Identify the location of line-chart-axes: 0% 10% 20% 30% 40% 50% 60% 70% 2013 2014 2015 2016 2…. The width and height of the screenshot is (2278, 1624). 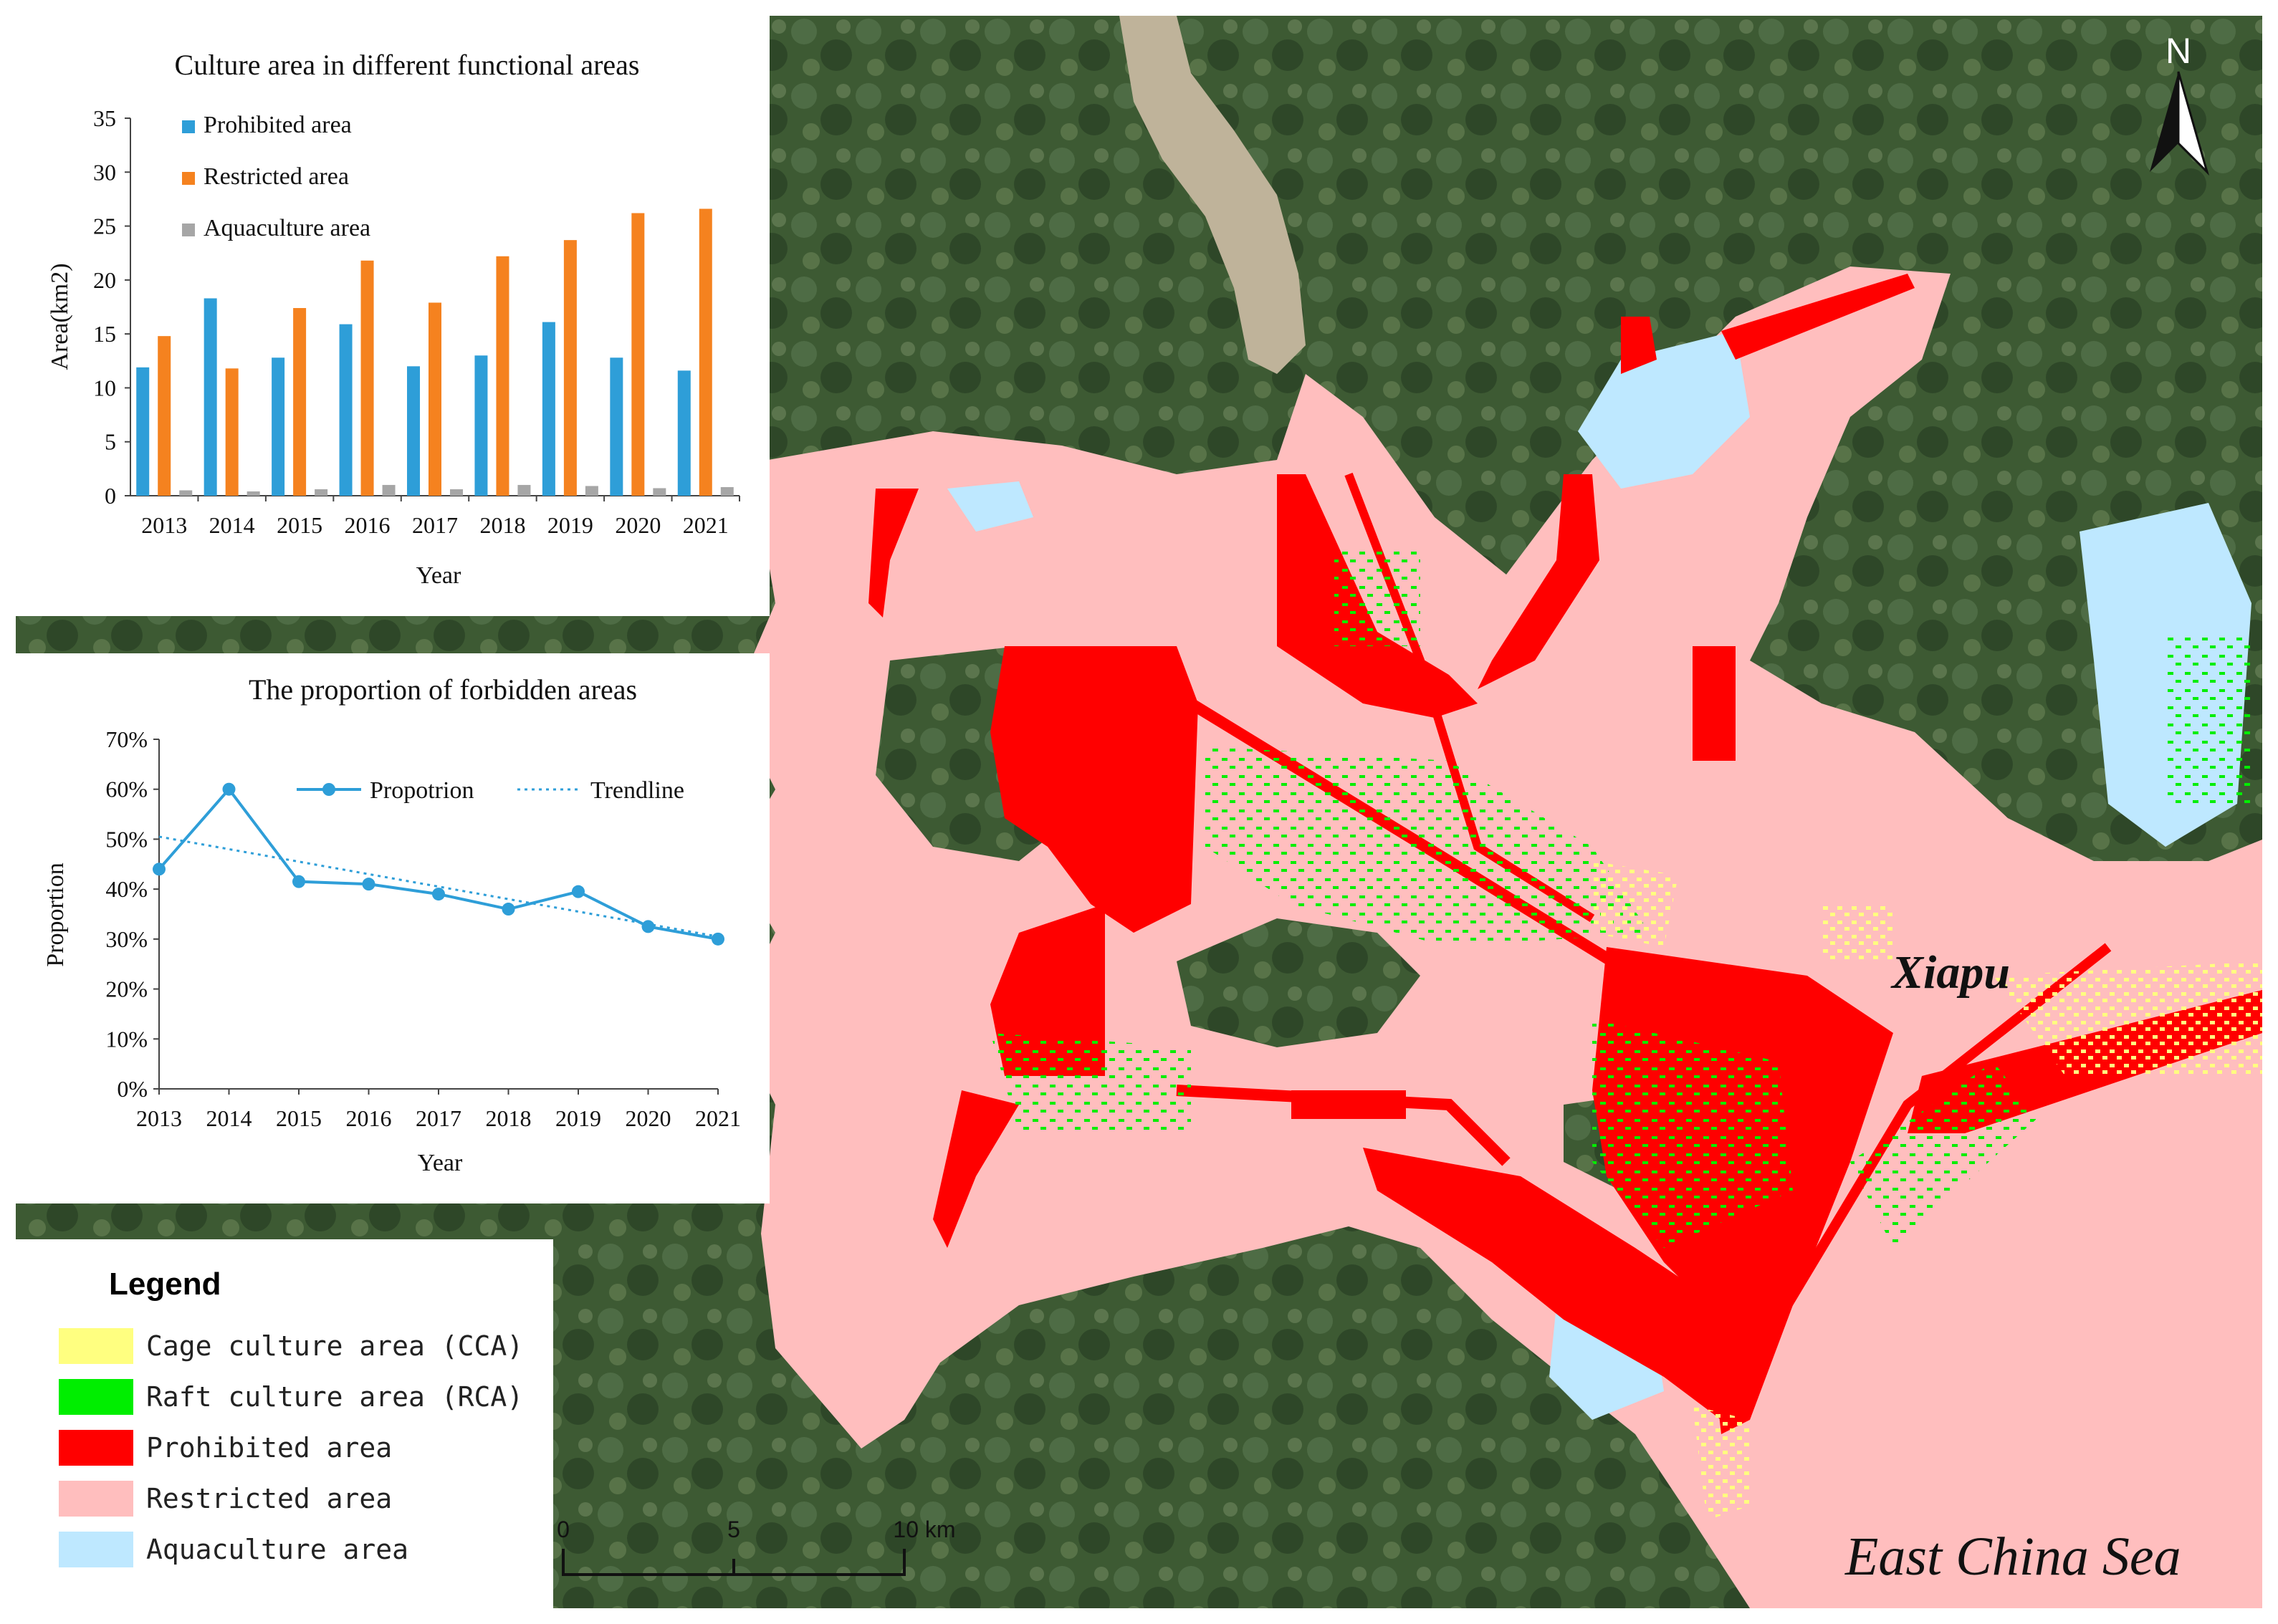
(423, 929).